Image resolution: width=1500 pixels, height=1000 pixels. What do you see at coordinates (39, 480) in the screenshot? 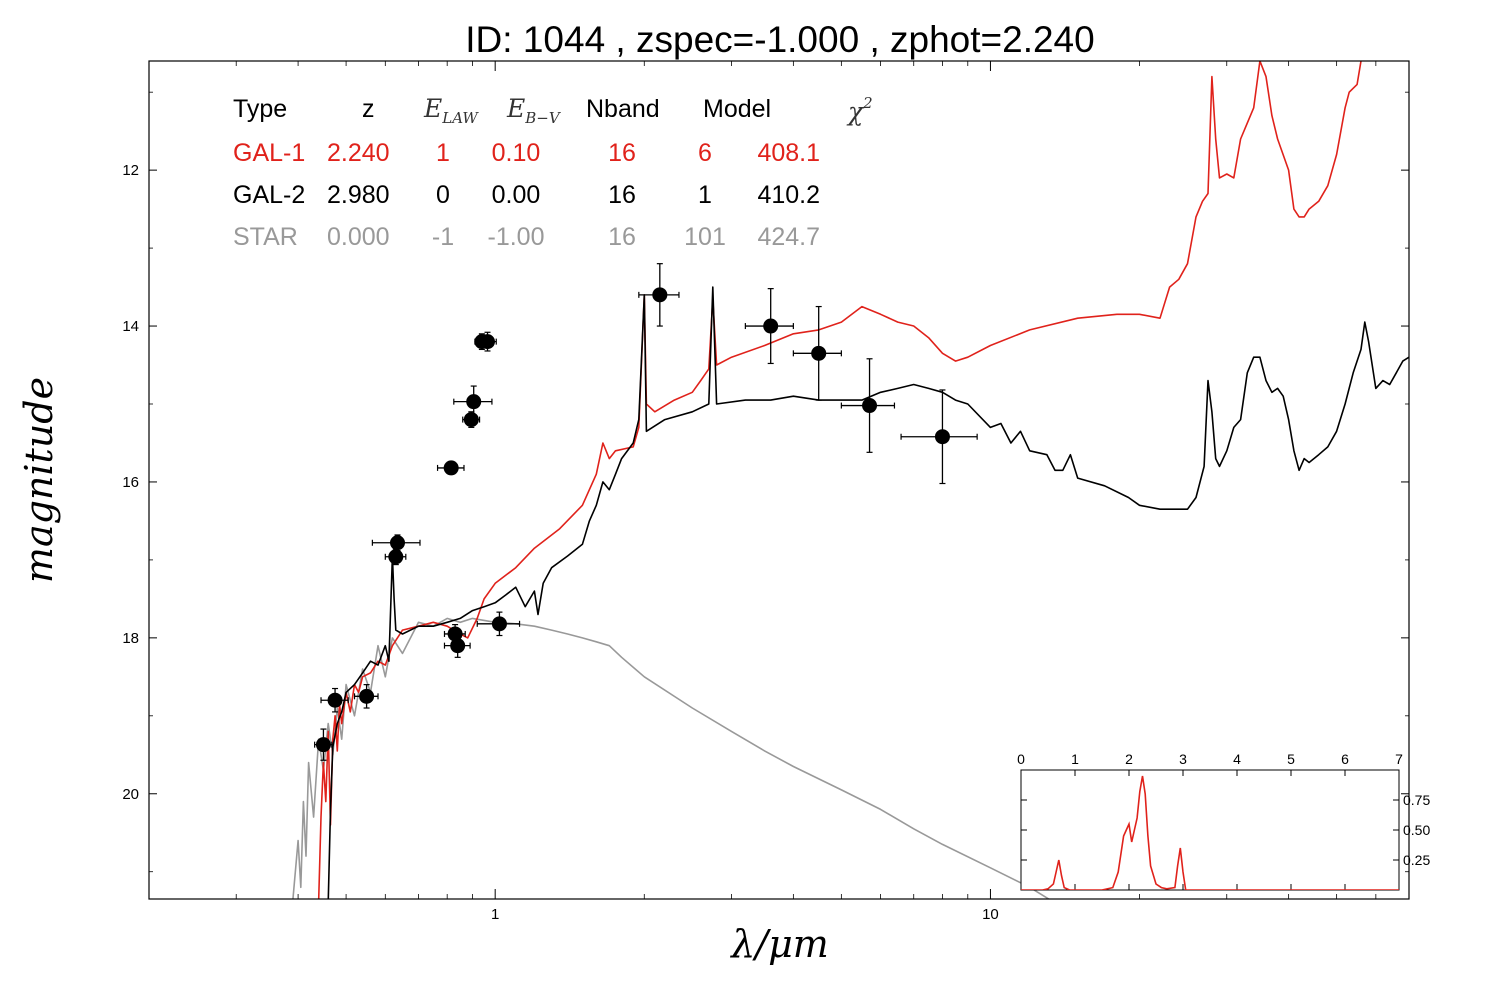
I see `y-axis-label: magnitude` at bounding box center [39, 480].